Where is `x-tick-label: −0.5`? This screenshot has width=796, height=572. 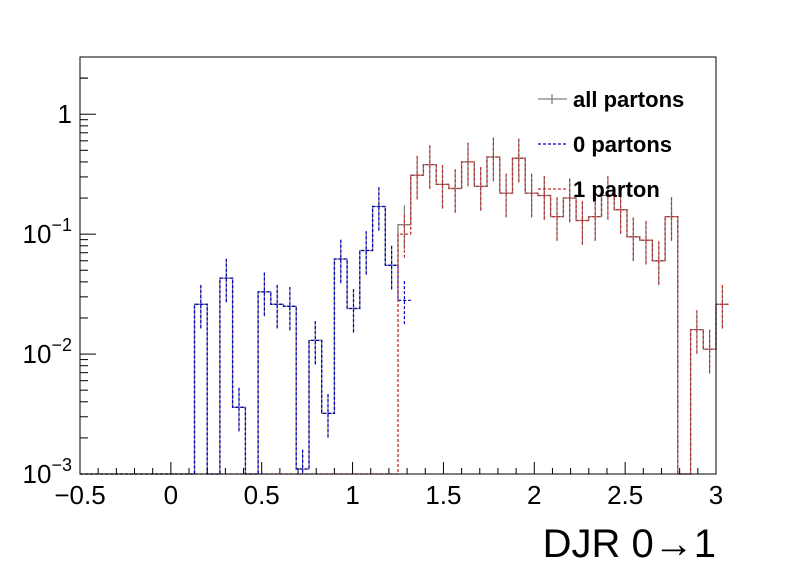 x-tick-label: −0.5 is located at coordinates (79, 495).